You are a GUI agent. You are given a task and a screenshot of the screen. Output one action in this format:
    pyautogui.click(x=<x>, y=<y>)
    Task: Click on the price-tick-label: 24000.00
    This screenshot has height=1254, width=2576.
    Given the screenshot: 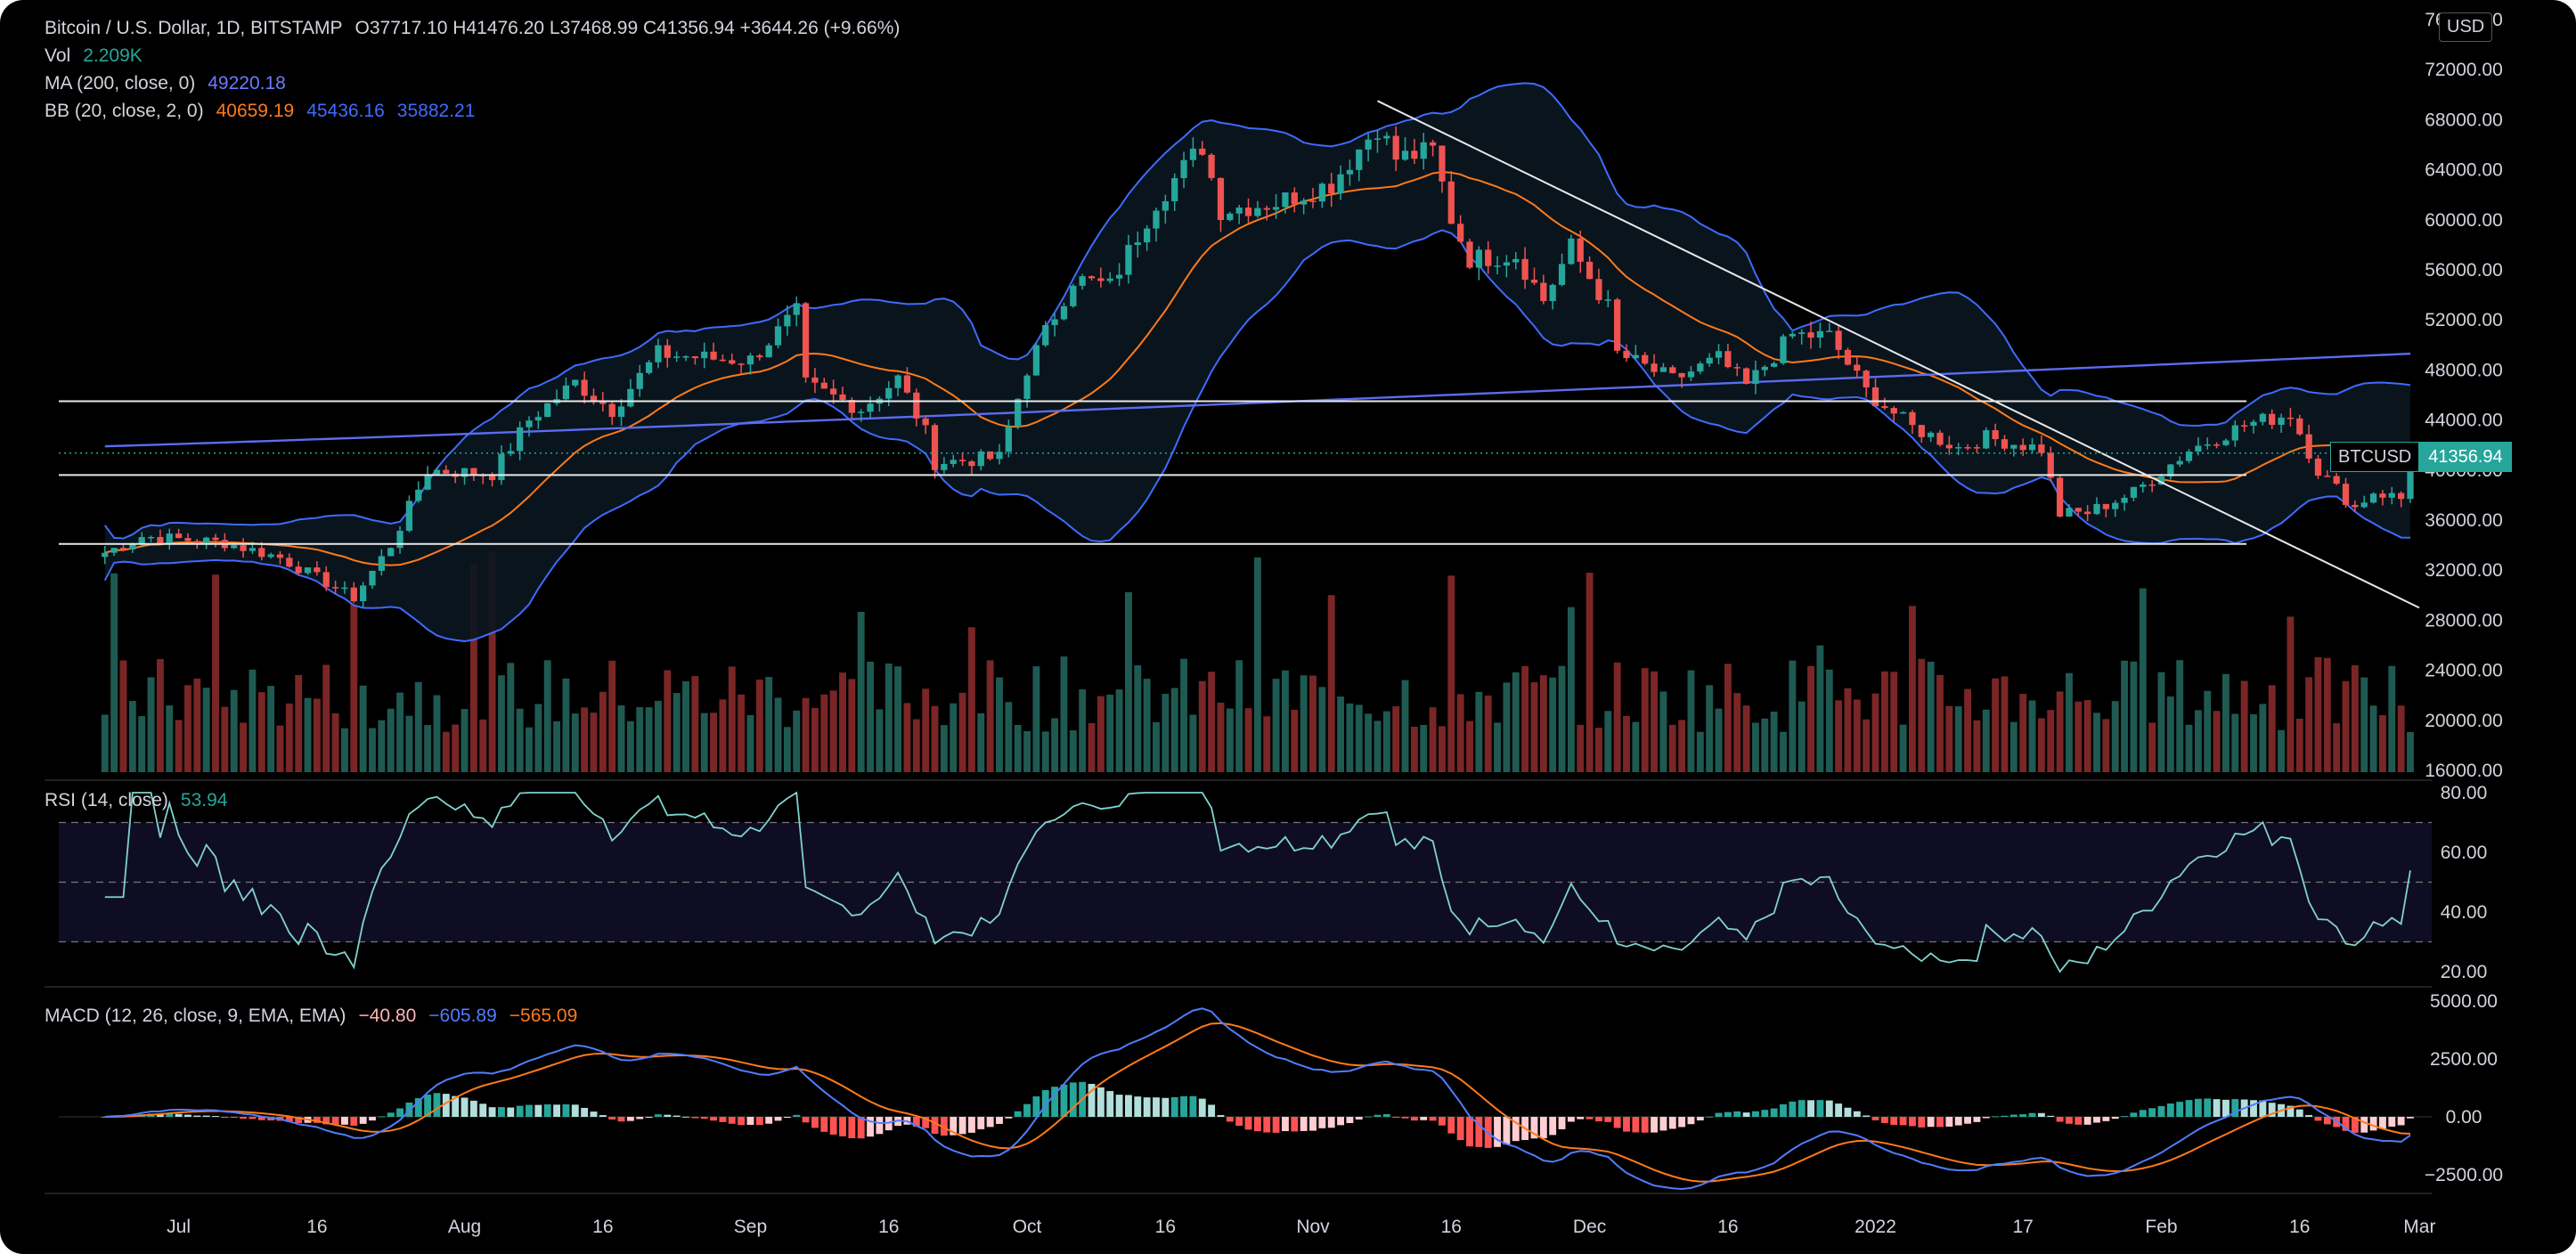 What is the action you would take?
    pyautogui.click(x=2464, y=671)
    